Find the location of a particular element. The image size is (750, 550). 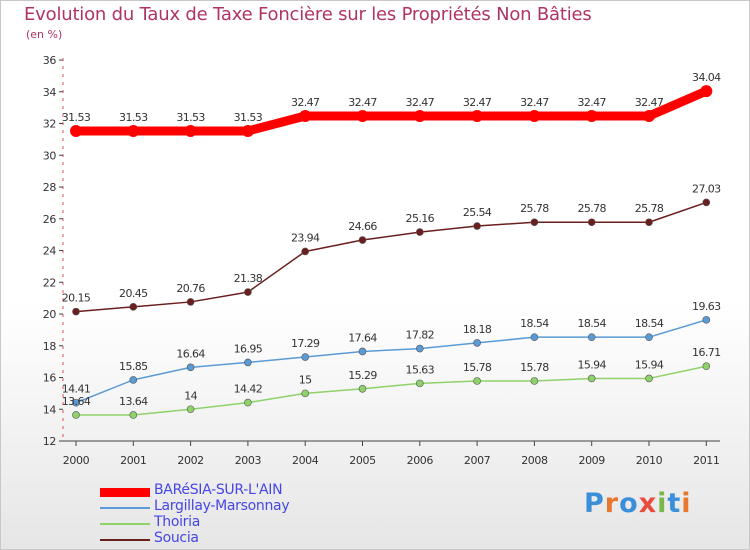

data-label-3: 20.15 is located at coordinates (76, 298).